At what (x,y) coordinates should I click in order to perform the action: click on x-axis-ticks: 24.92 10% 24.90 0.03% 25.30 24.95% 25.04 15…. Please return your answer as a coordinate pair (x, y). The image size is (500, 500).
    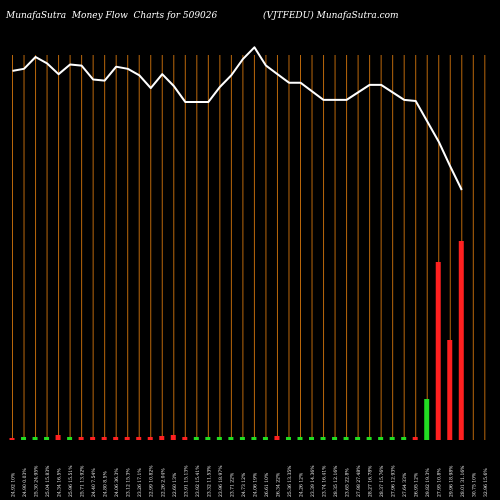
    Looking at the image, I should click on (250, 481).